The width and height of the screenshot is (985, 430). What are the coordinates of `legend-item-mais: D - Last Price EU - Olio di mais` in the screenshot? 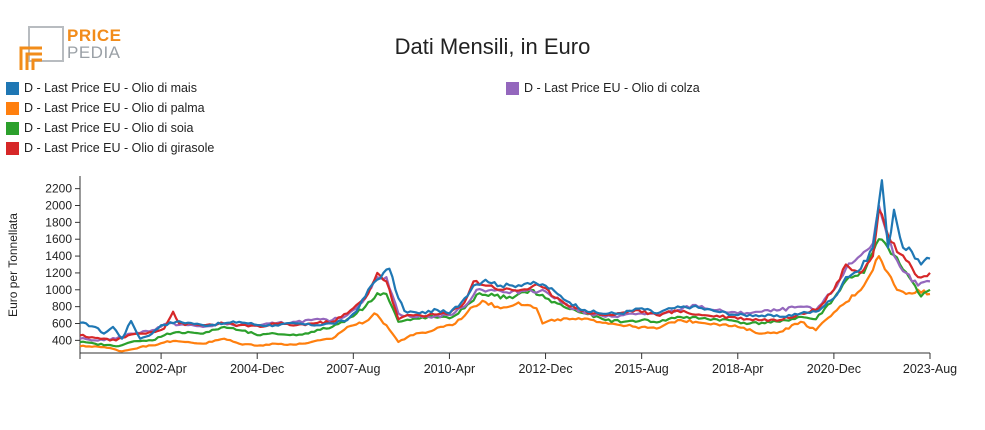 It's located at (101, 88).